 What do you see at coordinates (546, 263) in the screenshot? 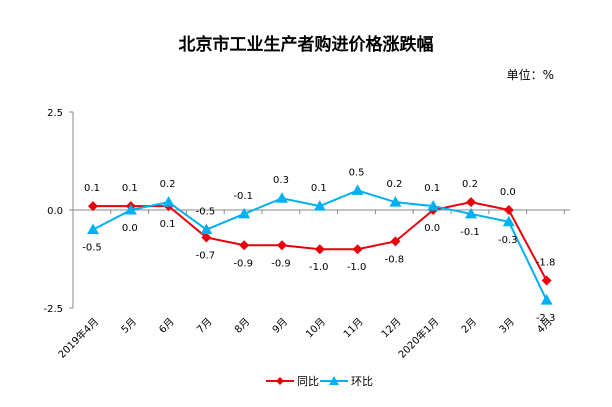
I see `data-label: -1.8` at bounding box center [546, 263].